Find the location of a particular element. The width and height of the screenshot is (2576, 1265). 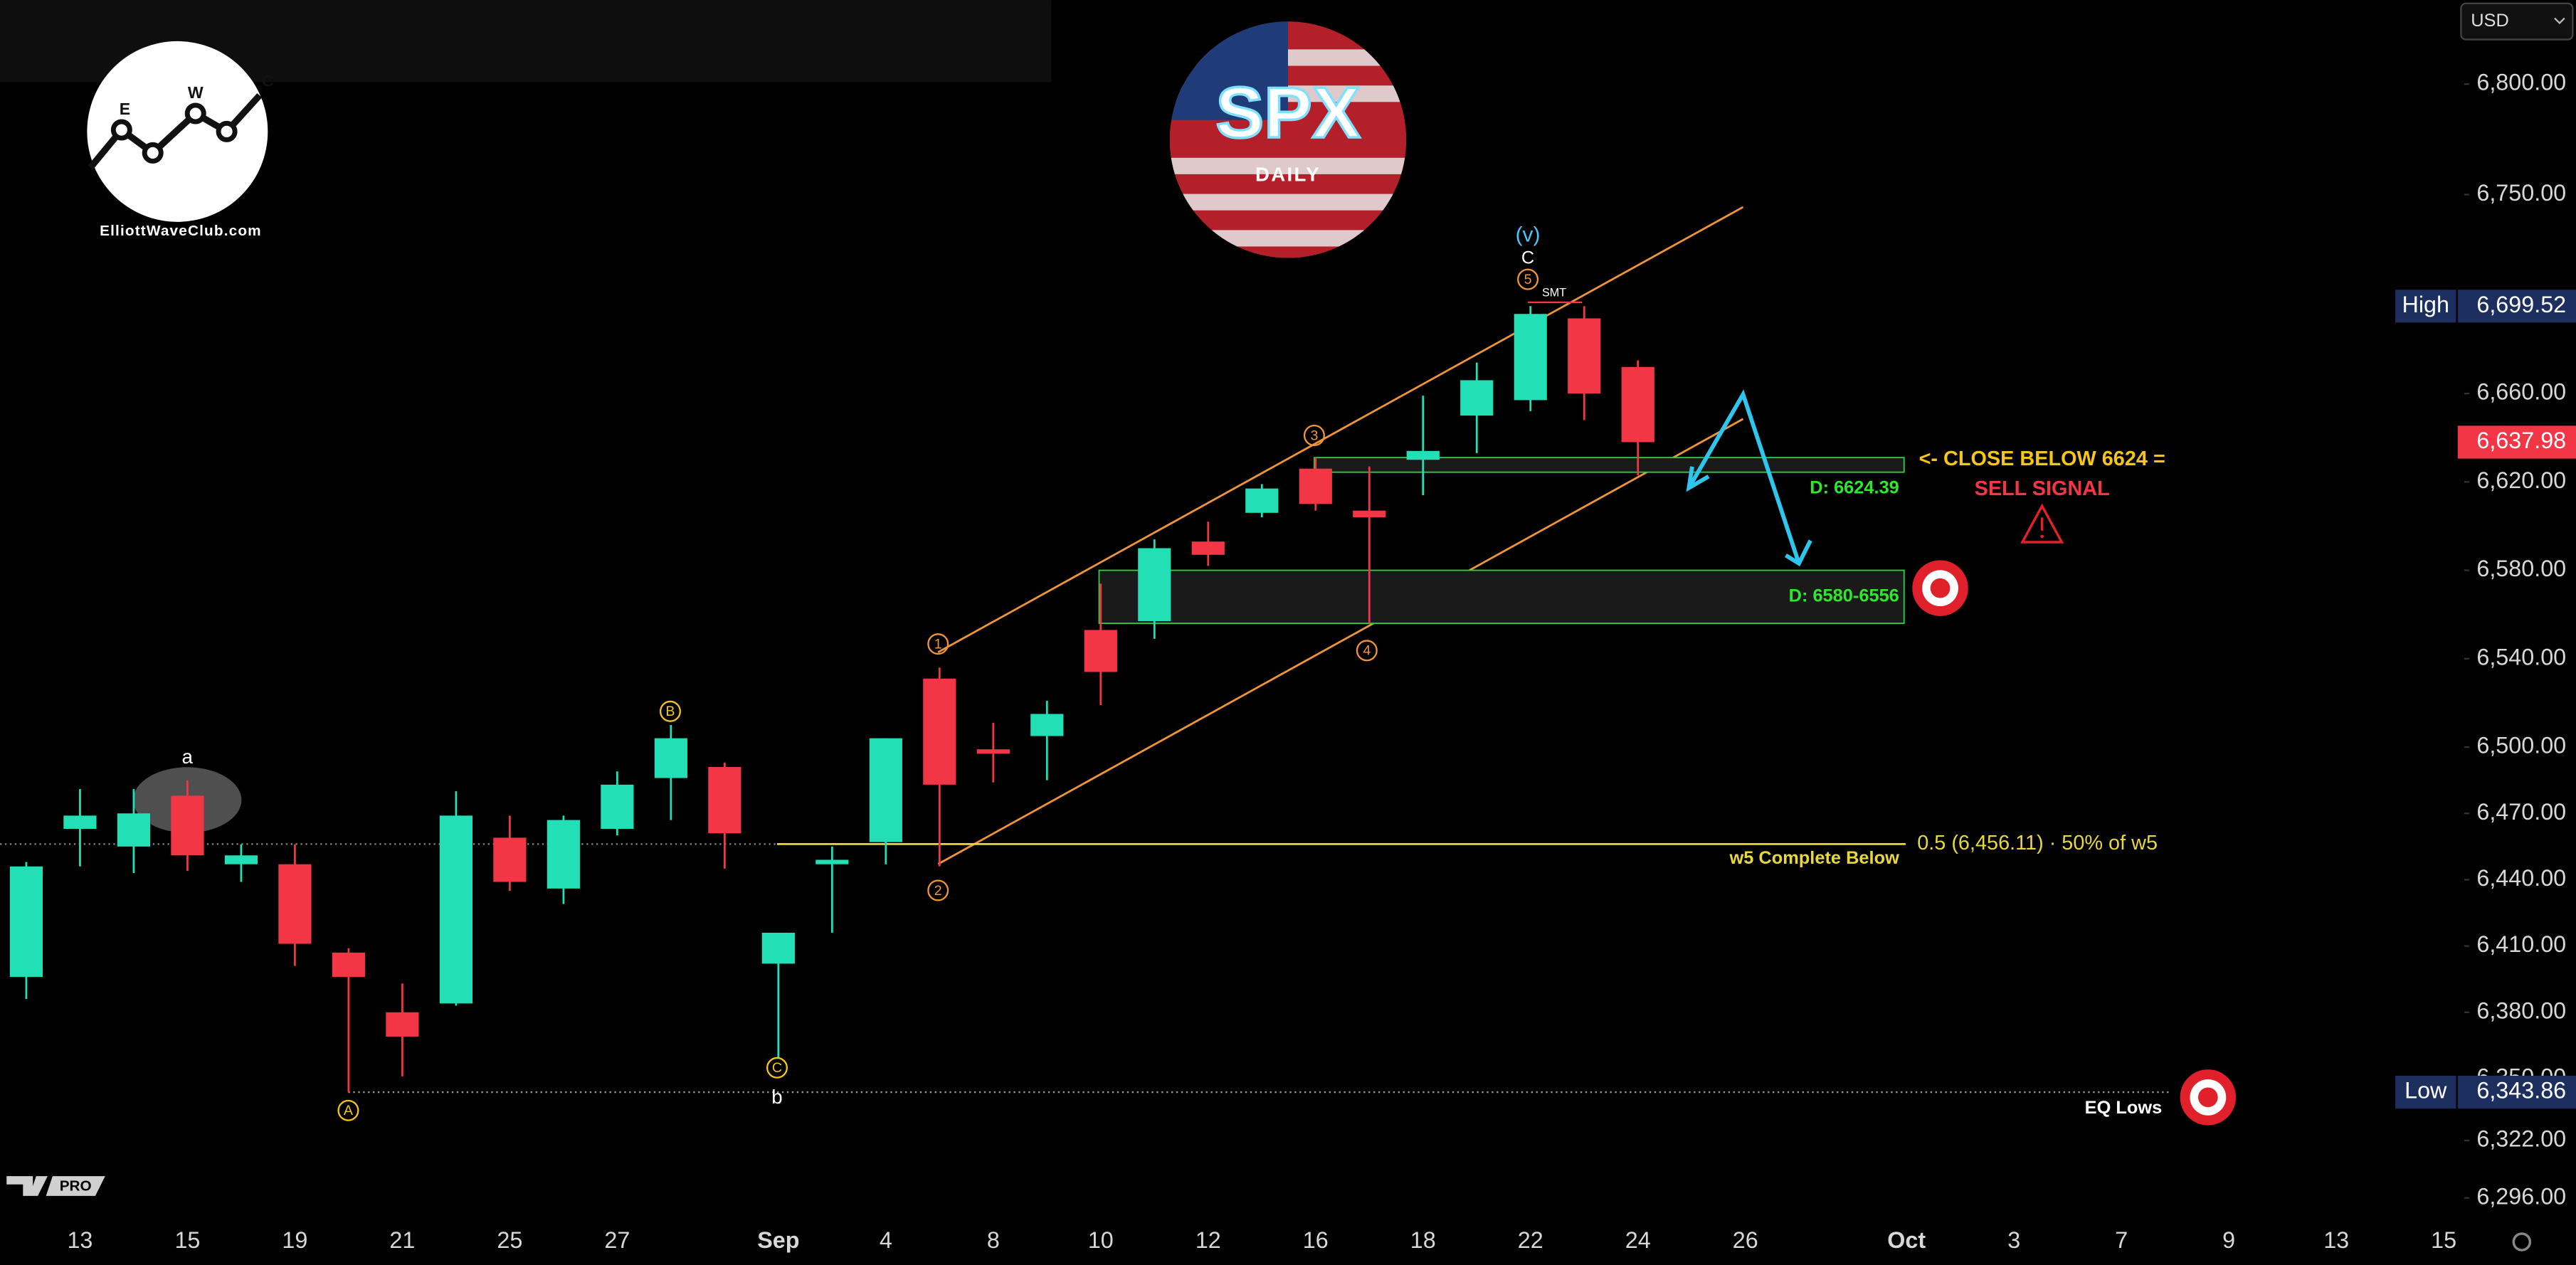

zone-label: D: 6580-6556 is located at coordinates (1844, 596).